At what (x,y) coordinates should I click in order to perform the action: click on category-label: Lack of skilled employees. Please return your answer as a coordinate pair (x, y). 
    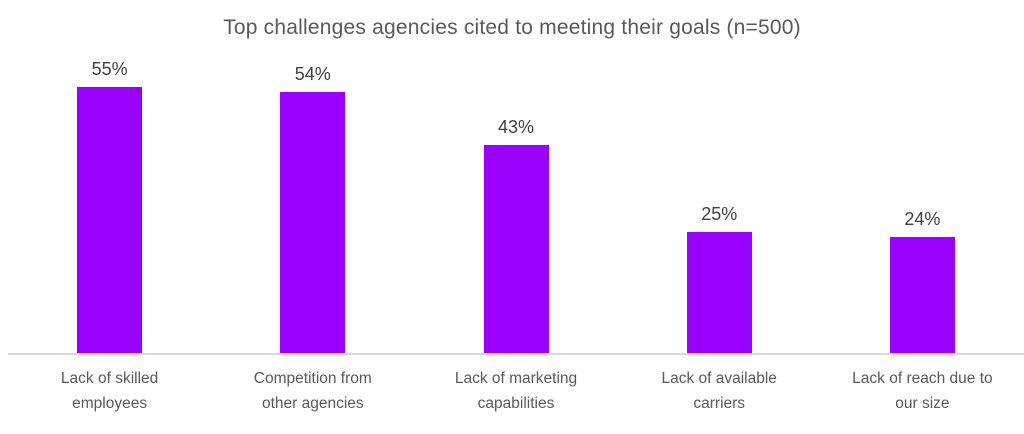
    Looking at the image, I should click on (109, 391).